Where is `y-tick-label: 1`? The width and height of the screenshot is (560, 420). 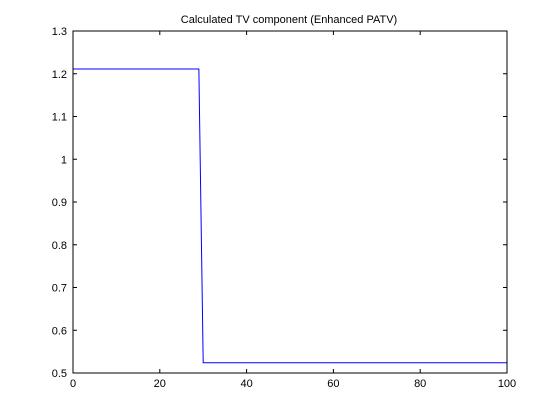 y-tick-label: 1 is located at coordinates (64, 160).